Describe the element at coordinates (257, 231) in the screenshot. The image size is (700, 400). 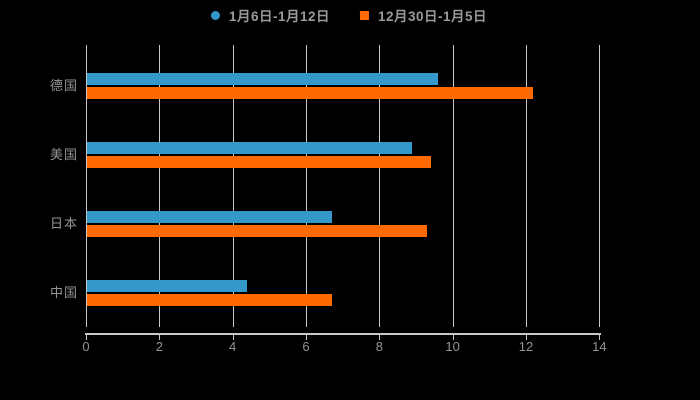
I see `bar-series1-cat2` at that location.